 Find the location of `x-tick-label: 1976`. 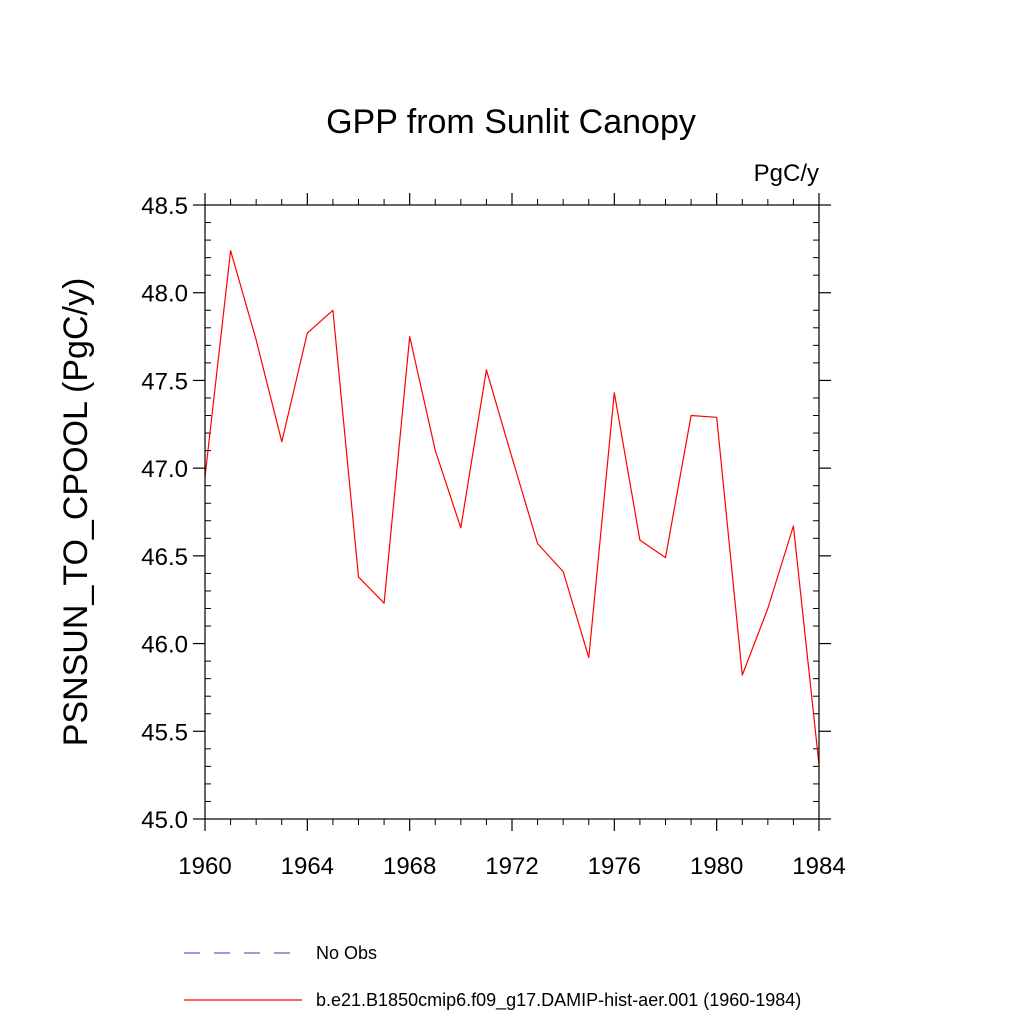

x-tick-label: 1976 is located at coordinates (614, 866).